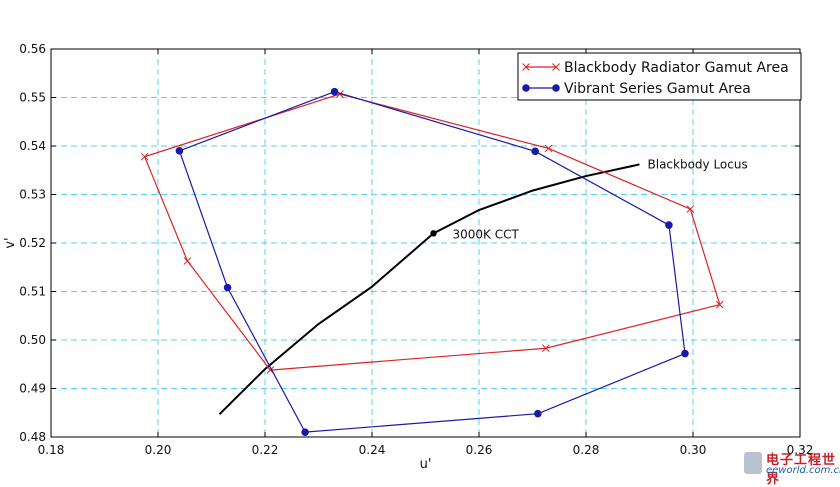 The height and width of the screenshot is (487, 840). Describe the element at coordinates (541, 67) in the screenshot. I see `legend-entry-blackbody` at that location.